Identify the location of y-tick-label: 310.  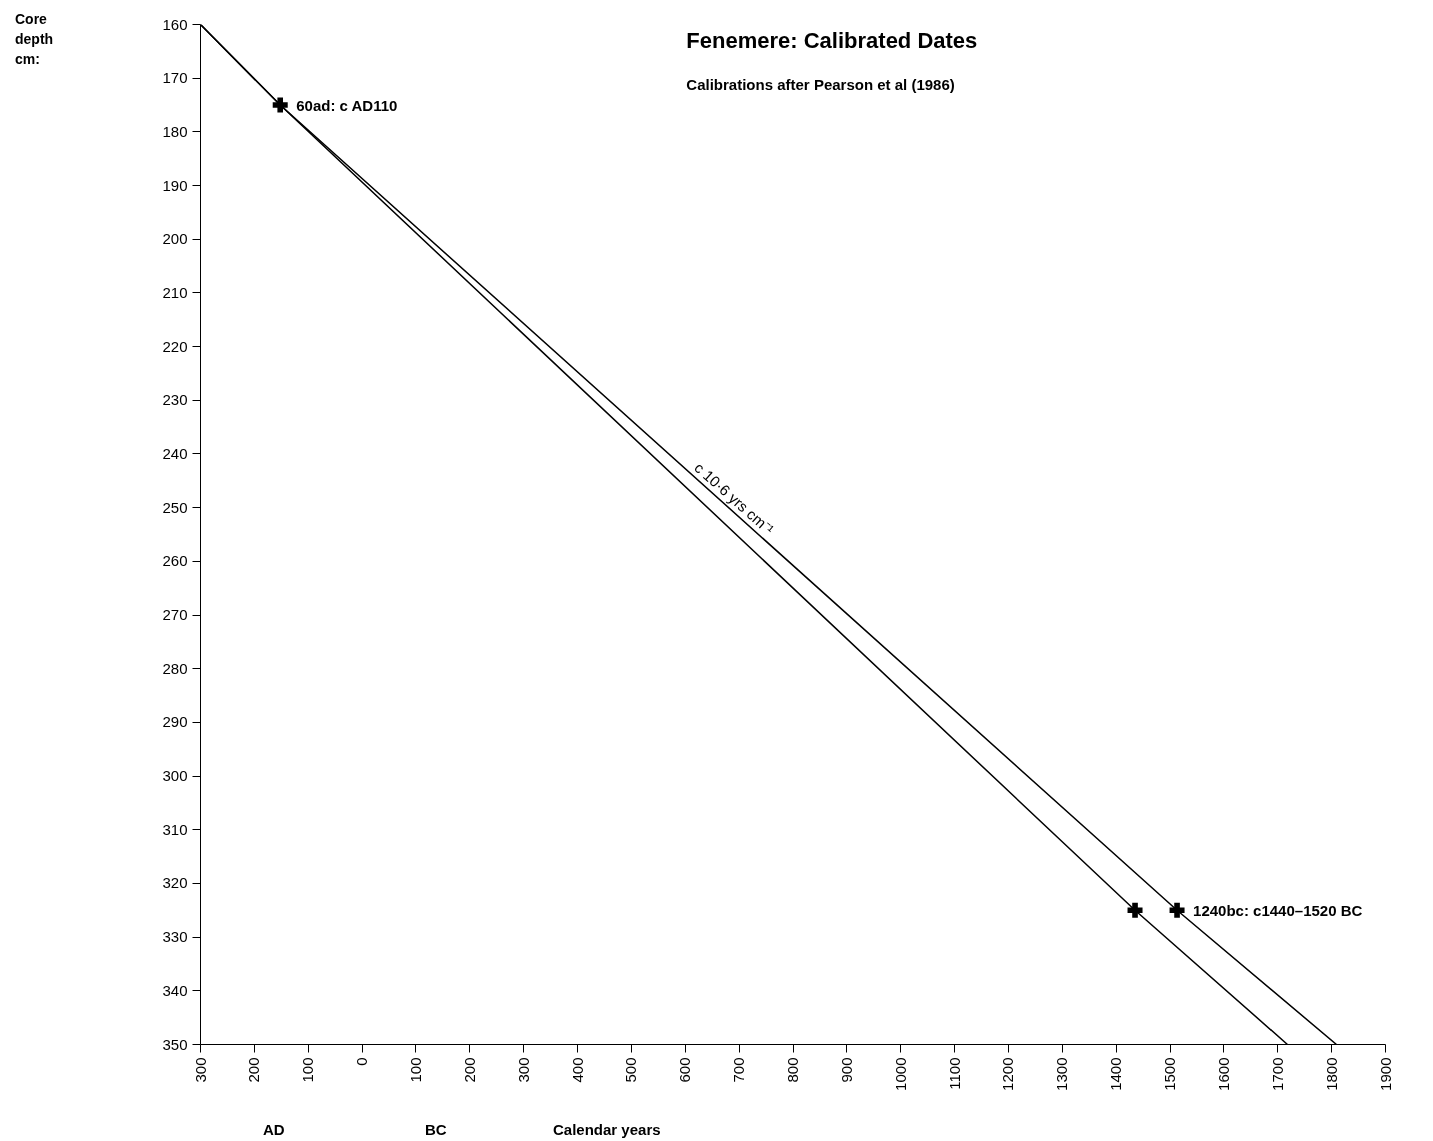
(175, 829).